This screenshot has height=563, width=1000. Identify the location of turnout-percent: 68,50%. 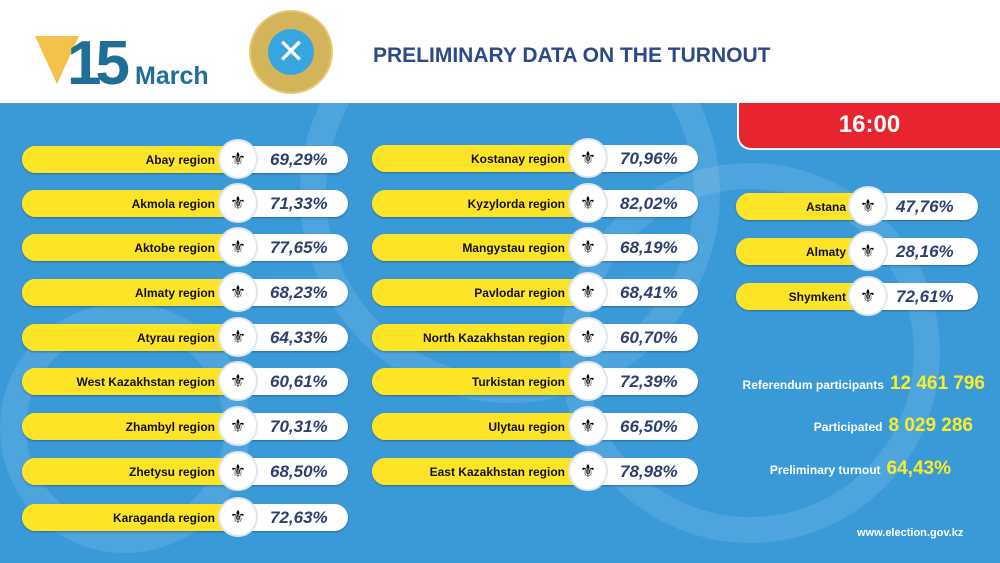
(299, 471).